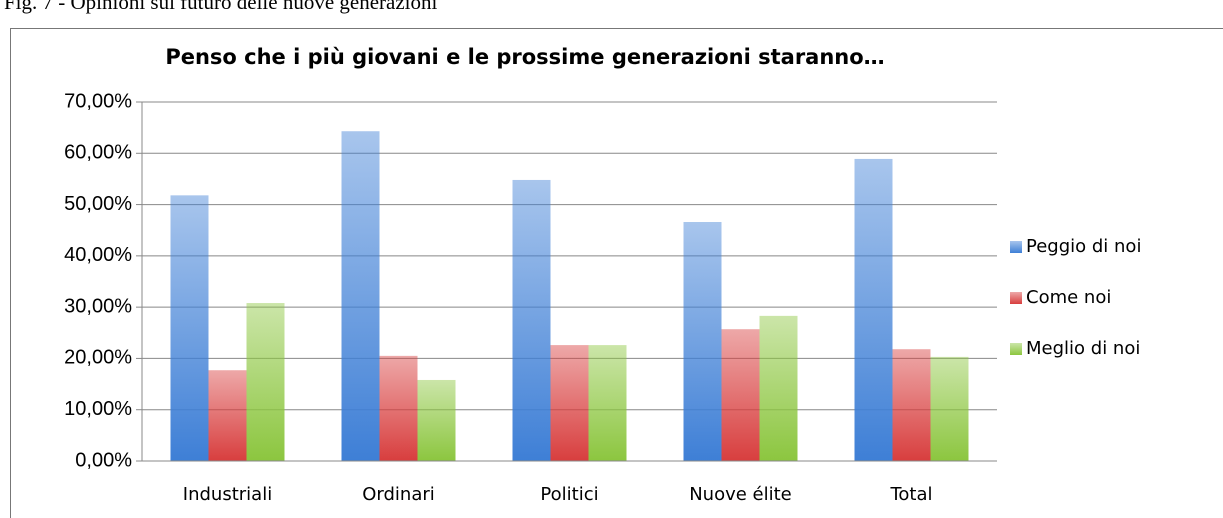 The width and height of the screenshot is (1223, 518). What do you see at coordinates (98, 306) in the screenshot?
I see `y-tick-label: 30,00%` at bounding box center [98, 306].